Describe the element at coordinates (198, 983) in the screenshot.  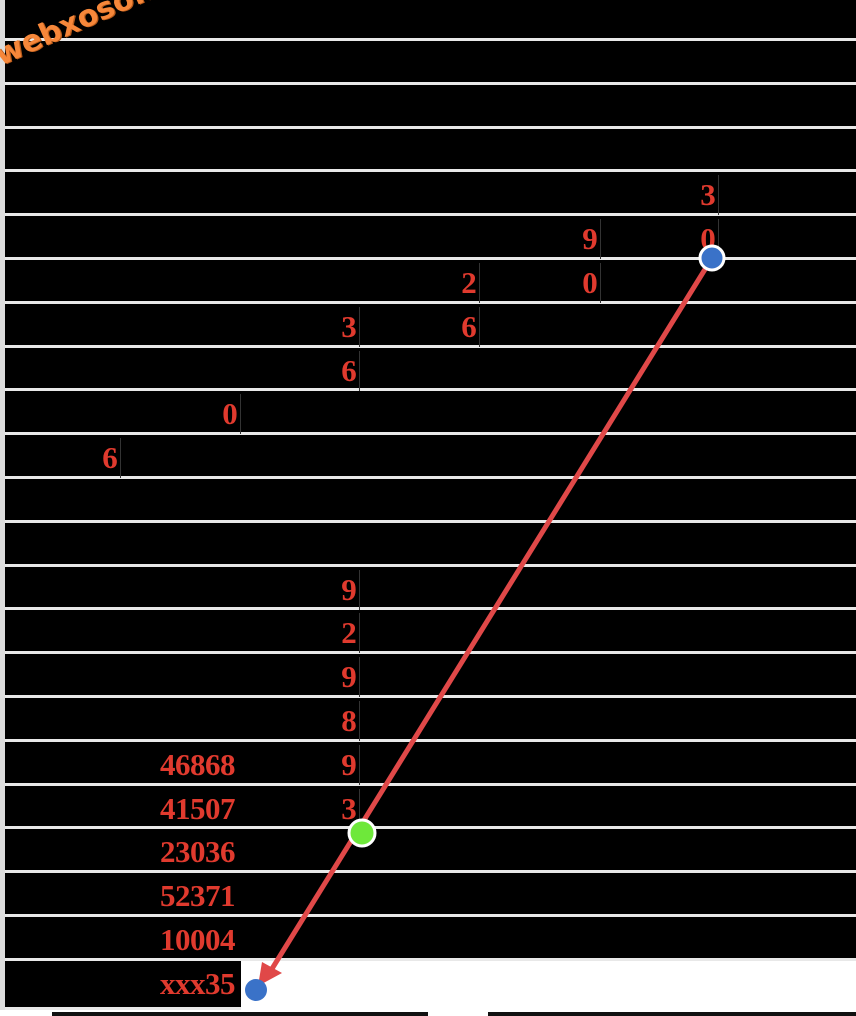
I see `result-number: xxx35` at that location.